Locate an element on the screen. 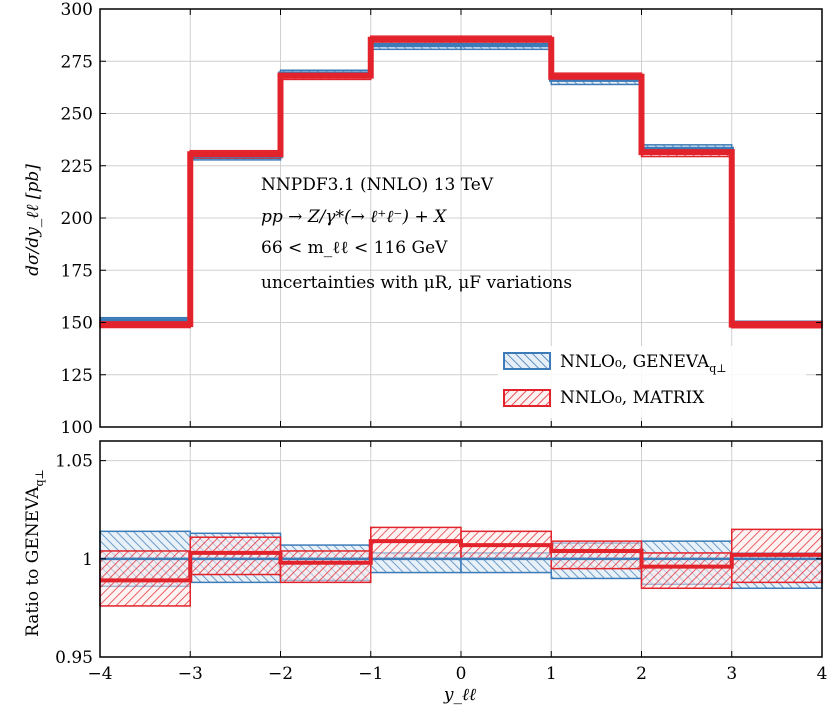 Image resolution: width=831 pixels, height=708 pixels. legend-label-matrix: NNLO₀, MATRIX is located at coordinates (632, 398).